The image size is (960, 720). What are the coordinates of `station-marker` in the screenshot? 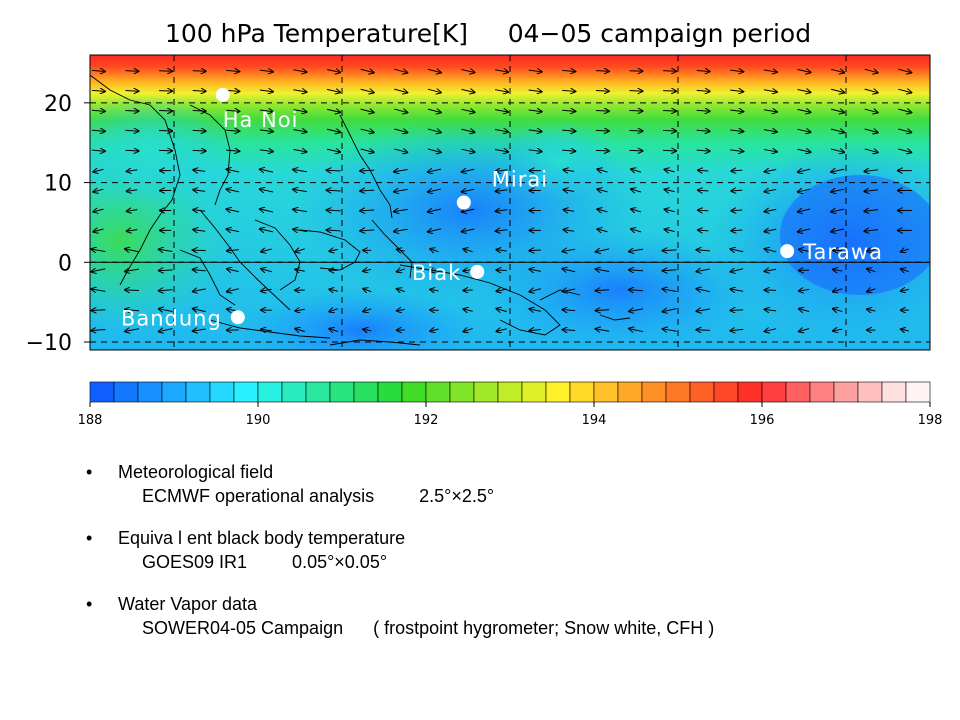 It's located at (237, 317).